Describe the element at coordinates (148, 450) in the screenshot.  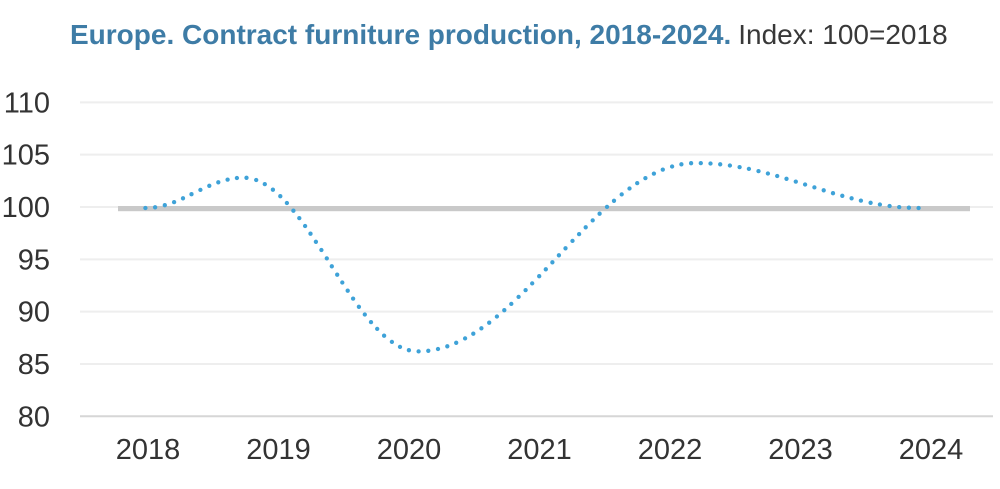
I see `x-tick-label-2018: 2018` at that location.